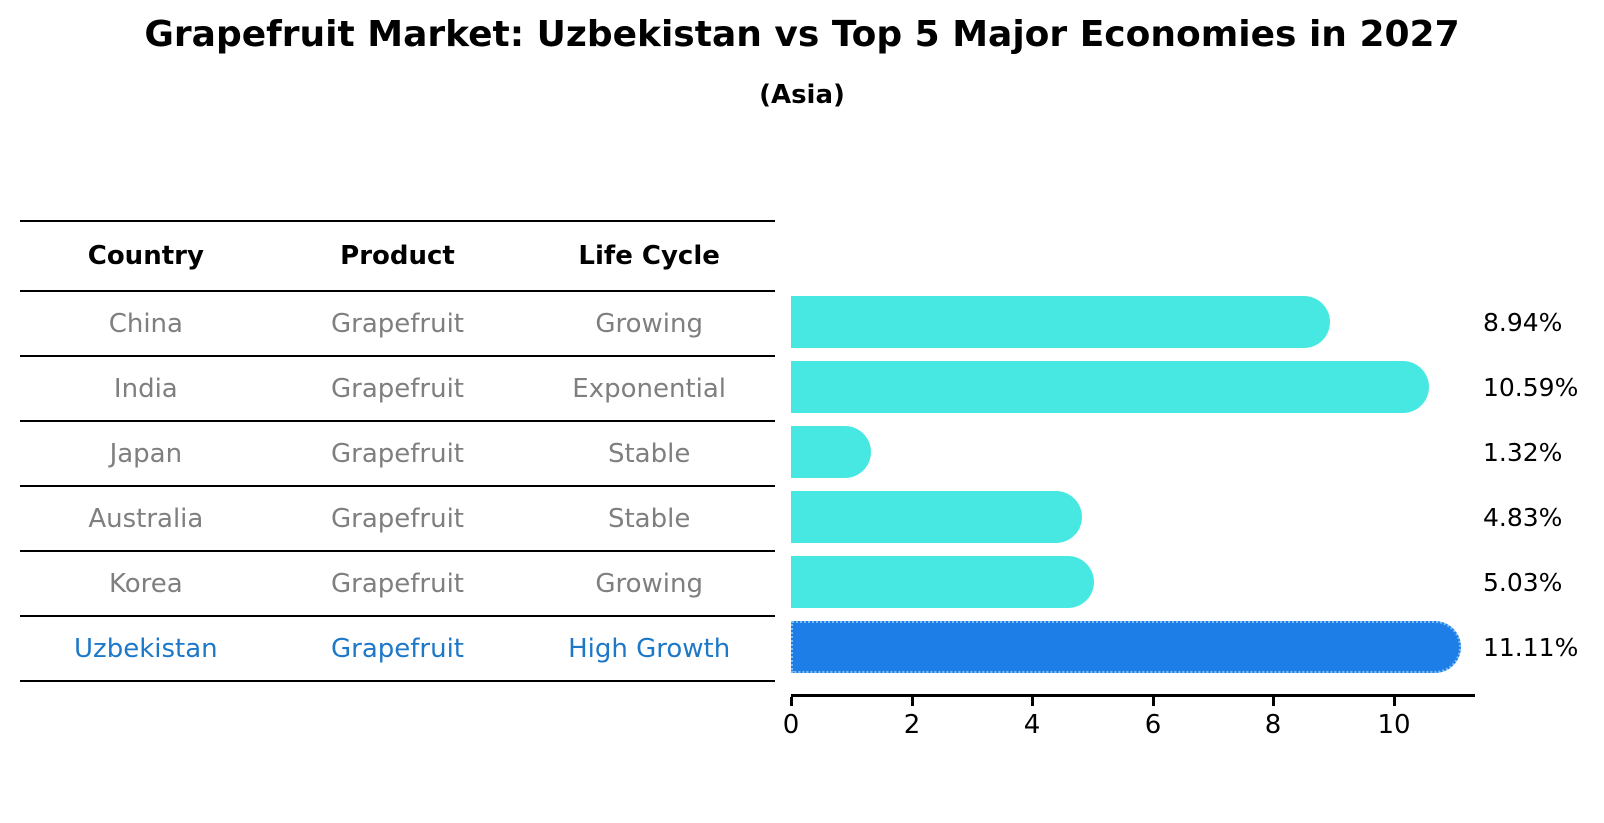  Describe the element at coordinates (649, 256) in the screenshot. I see `column-header-life-cycle: Life Cycle` at that location.